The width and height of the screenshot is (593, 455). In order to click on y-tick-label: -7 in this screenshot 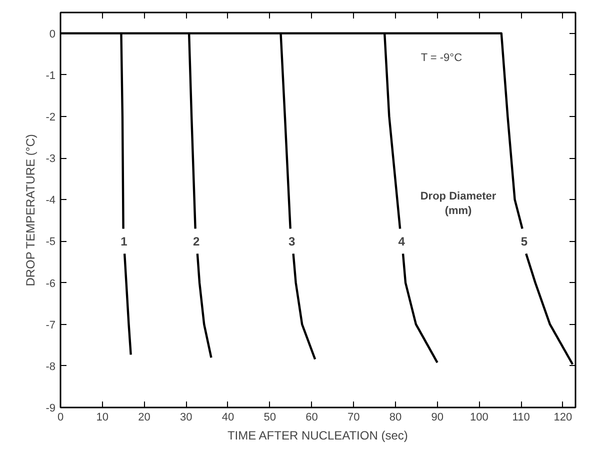, I will do `click(51, 325)`.